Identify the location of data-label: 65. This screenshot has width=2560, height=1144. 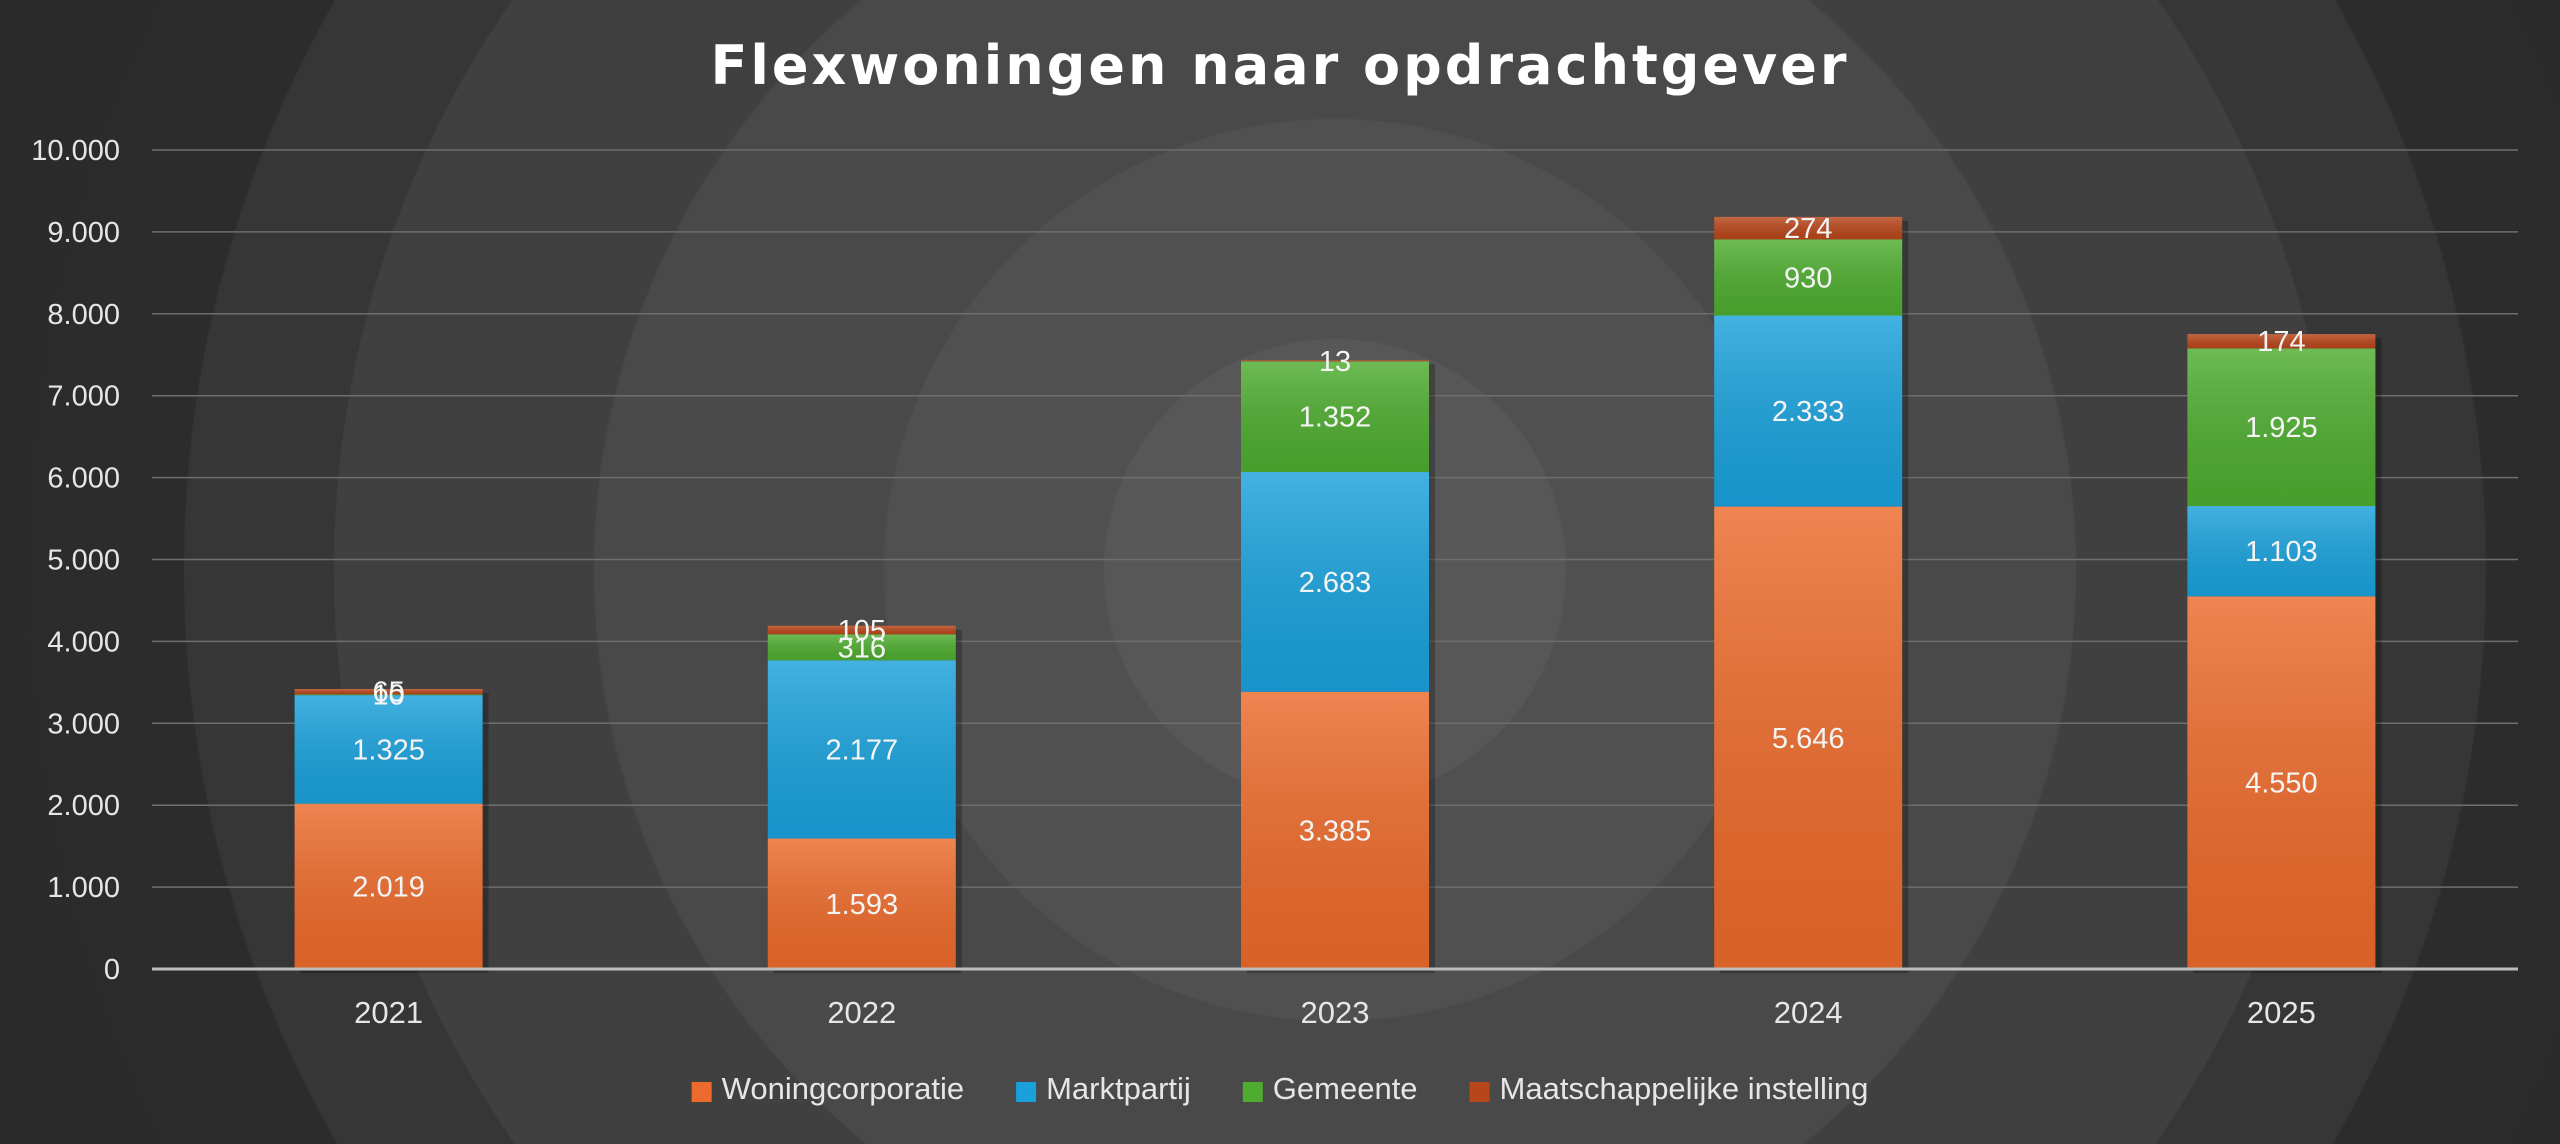
(388, 693).